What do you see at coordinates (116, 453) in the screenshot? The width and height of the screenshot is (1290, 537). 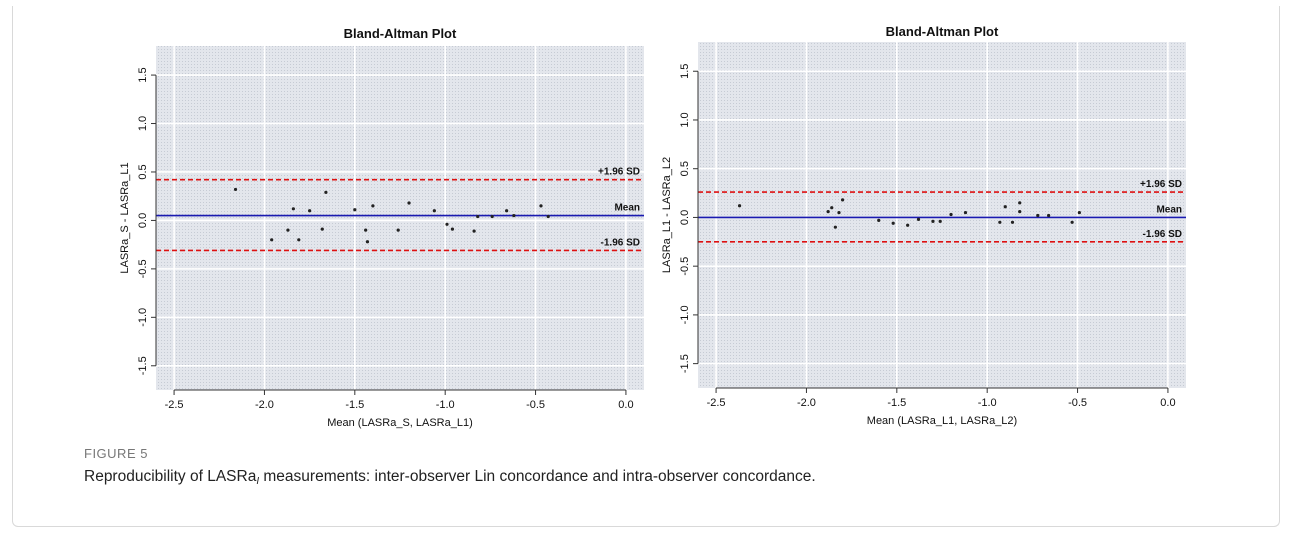 I see `figure-label: FIGURE 5` at bounding box center [116, 453].